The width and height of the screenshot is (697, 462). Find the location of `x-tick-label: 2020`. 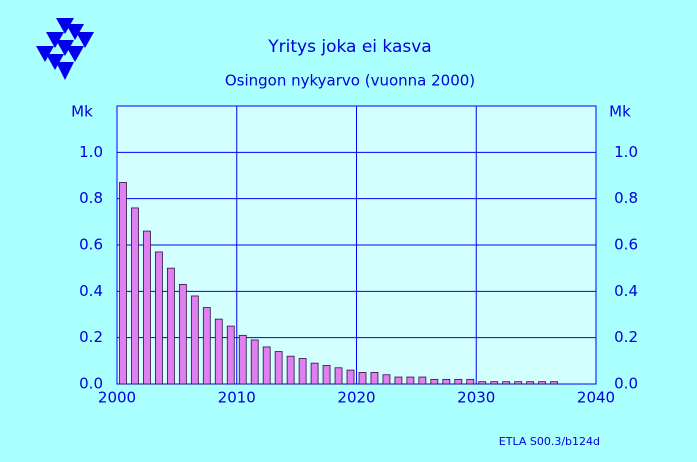

x-tick-label: 2020 is located at coordinates (356, 398).